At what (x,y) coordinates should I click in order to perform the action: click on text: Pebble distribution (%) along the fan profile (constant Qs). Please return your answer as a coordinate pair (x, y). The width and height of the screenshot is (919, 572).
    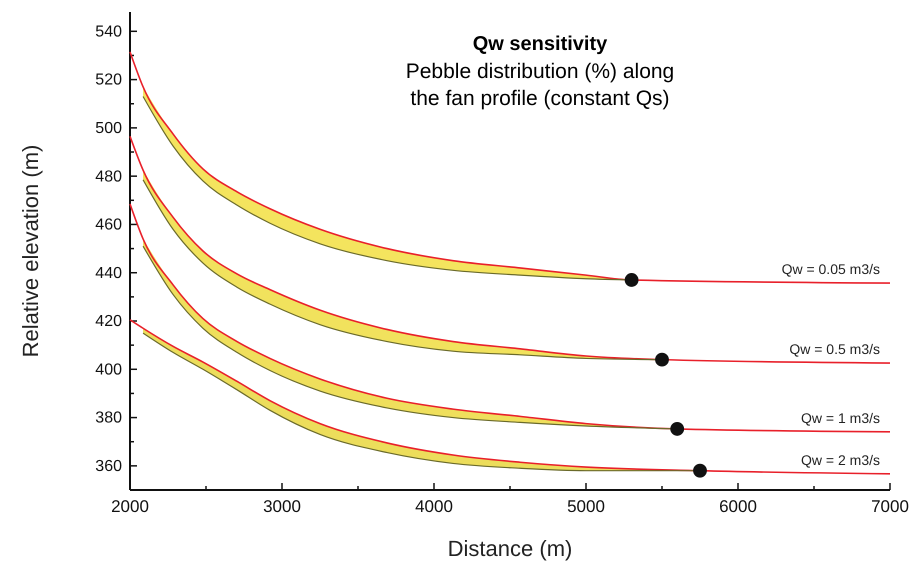
    Looking at the image, I should click on (540, 85).